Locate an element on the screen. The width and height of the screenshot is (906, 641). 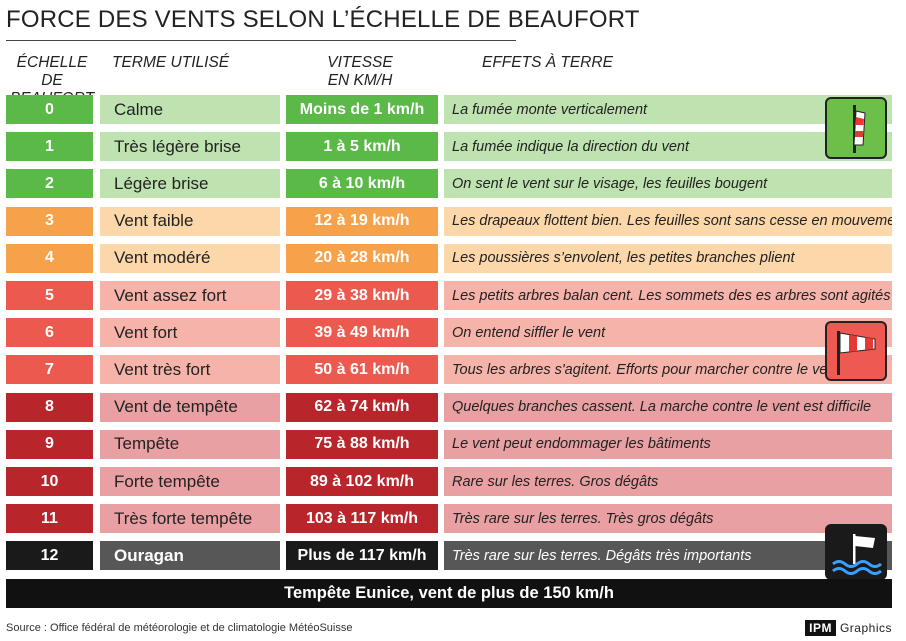
land-effect: Le vent peut endommager les bâtiments is located at coordinates (668, 444).